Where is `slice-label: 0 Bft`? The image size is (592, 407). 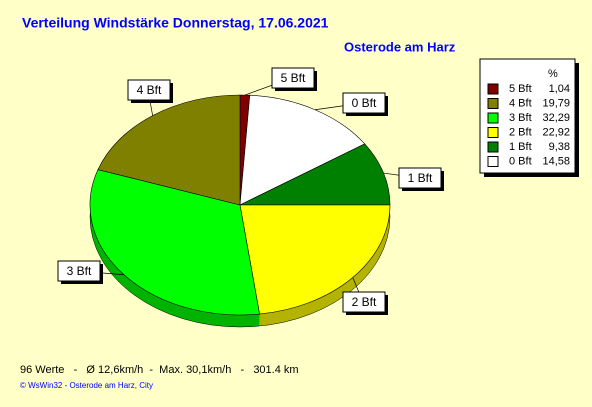
slice-label: 0 Bft is located at coordinates (364, 103).